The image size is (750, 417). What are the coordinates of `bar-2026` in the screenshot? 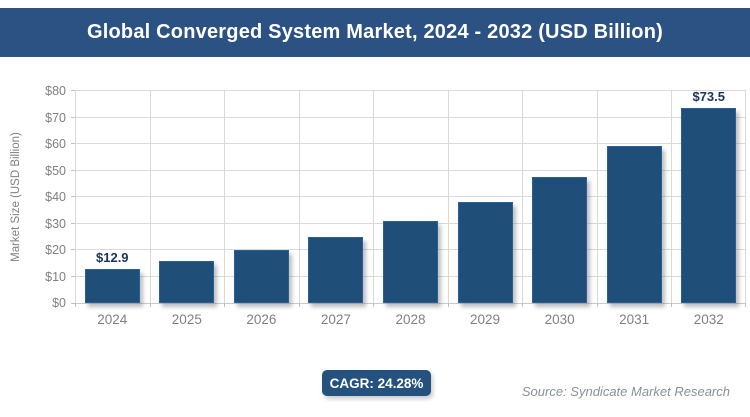 It's located at (261, 276).